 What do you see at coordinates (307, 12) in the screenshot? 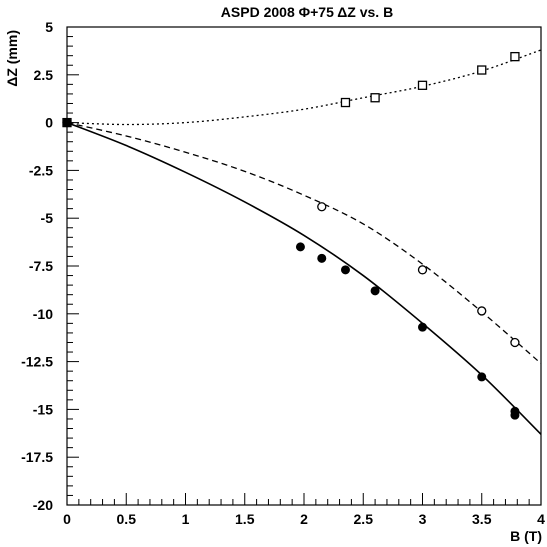
I see `chart-title: ASPD 2008 Φ+75 ΔZ vs. B` at bounding box center [307, 12].